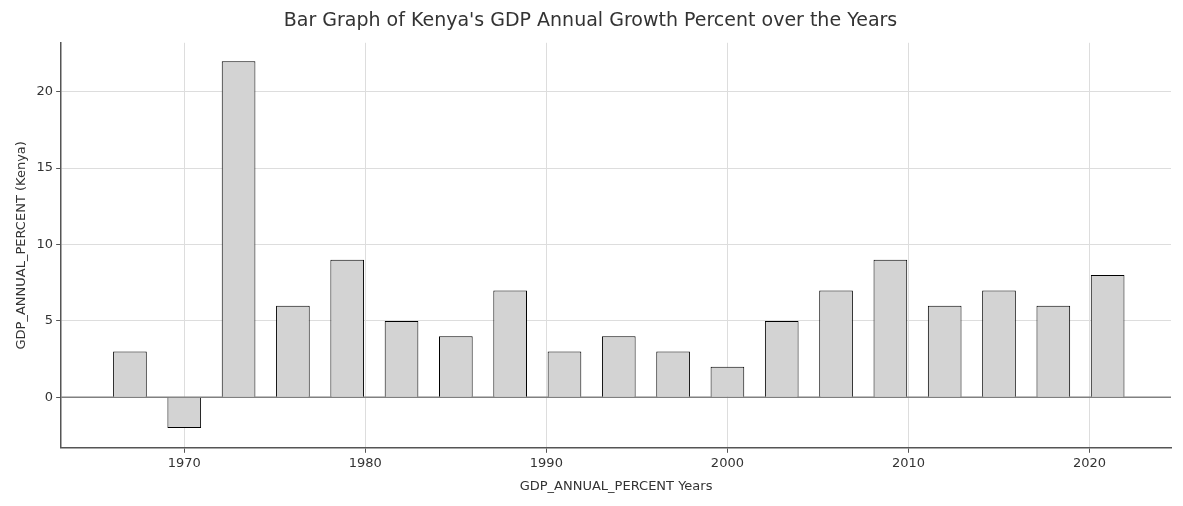 The image size is (1183, 506). What do you see at coordinates (590, 19) in the screenshot?
I see `chart-title: Bar Graph of Kenya's GDP Annual Growth Percent over the Years` at bounding box center [590, 19].